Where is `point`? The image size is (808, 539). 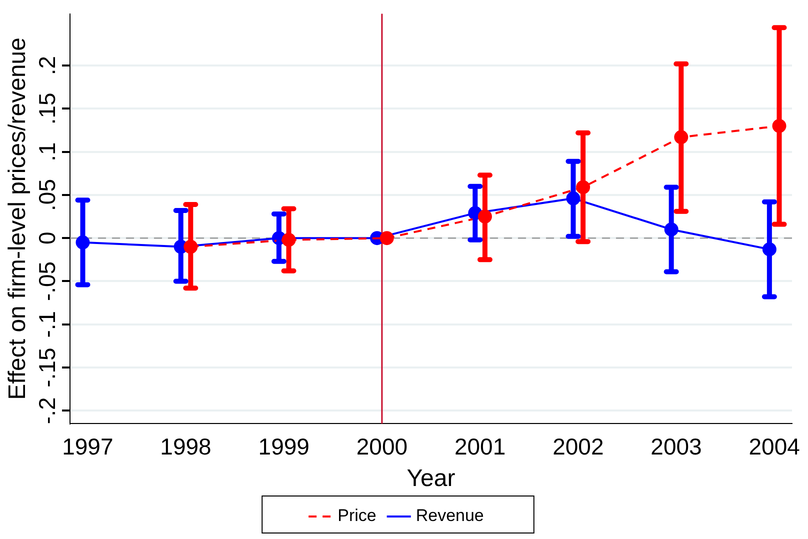 point is located at coordinates (387, 238).